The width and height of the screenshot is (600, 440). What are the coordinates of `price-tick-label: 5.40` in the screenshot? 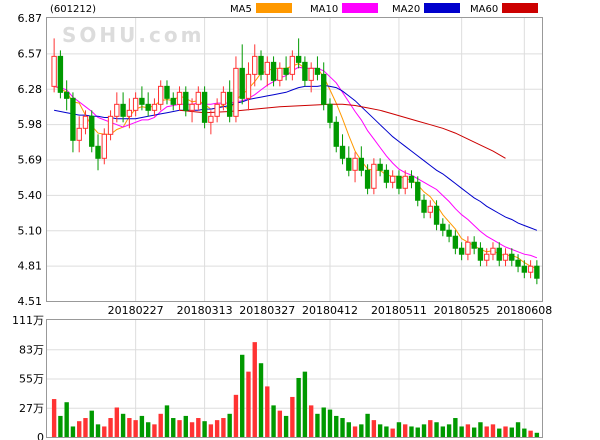 It's located at (30, 195).